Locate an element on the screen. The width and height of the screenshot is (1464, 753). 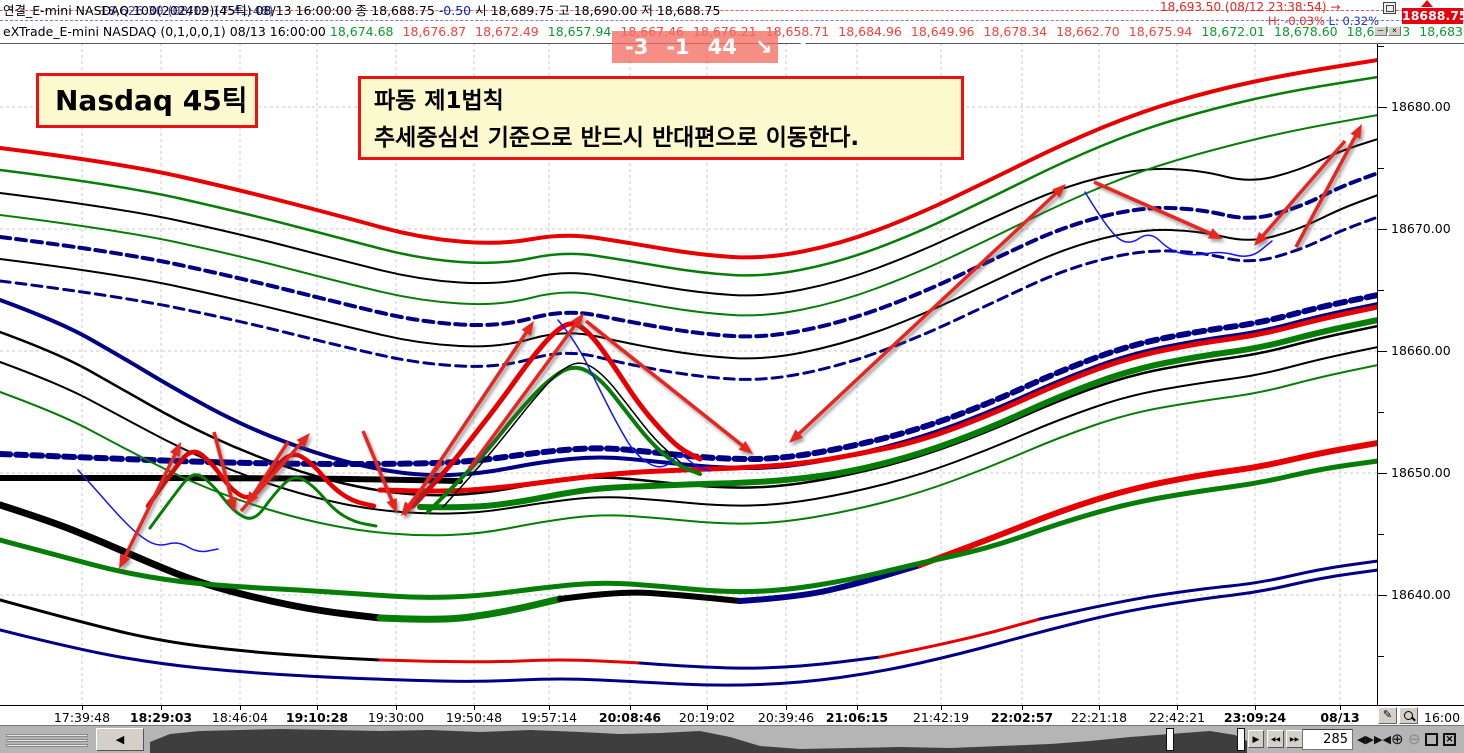
magnifier-button is located at coordinates (1408, 715).